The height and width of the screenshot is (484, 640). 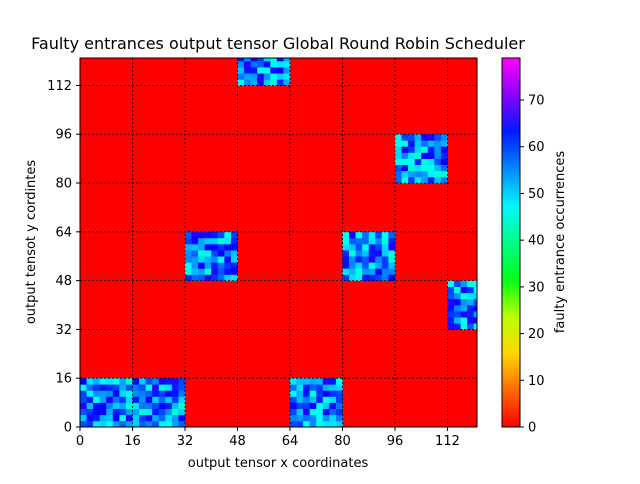 What do you see at coordinates (68, 428) in the screenshot?
I see `y-tick-label: 0` at bounding box center [68, 428].